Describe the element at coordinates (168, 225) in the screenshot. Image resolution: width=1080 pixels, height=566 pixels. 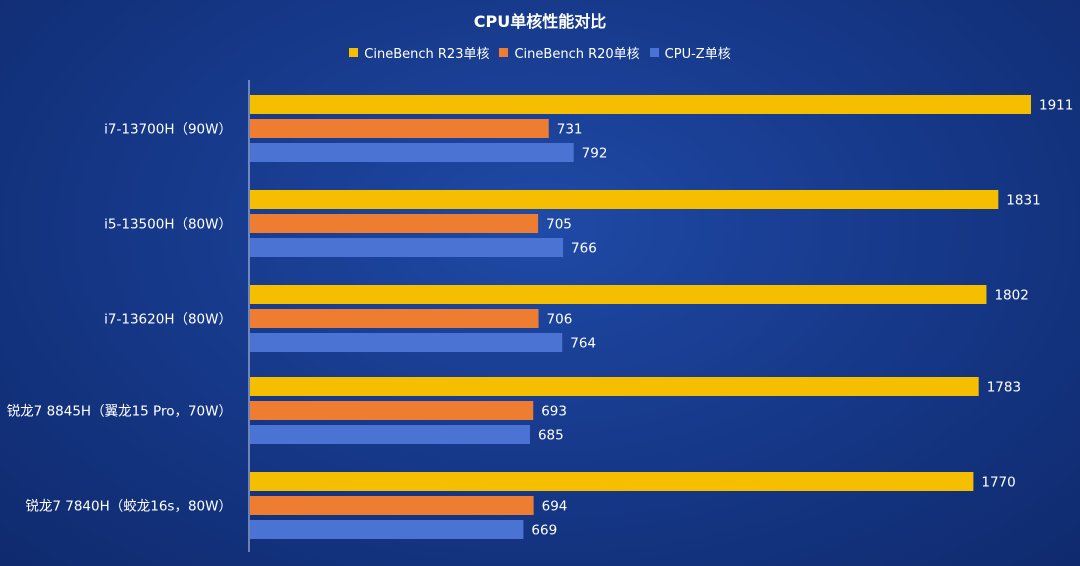
I see `category-label: i5-13500H（80W）` at that location.